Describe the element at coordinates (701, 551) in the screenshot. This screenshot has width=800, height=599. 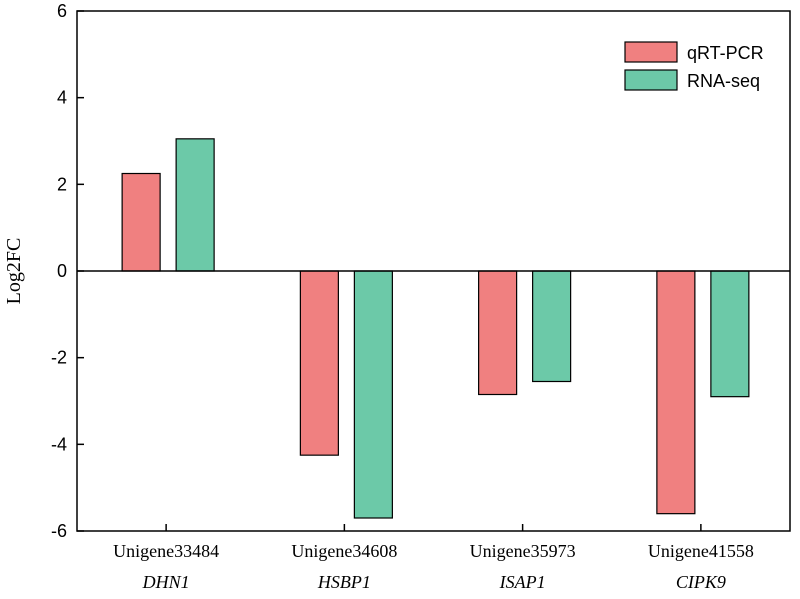
I see `x-tick-label: Unigene41558` at that location.